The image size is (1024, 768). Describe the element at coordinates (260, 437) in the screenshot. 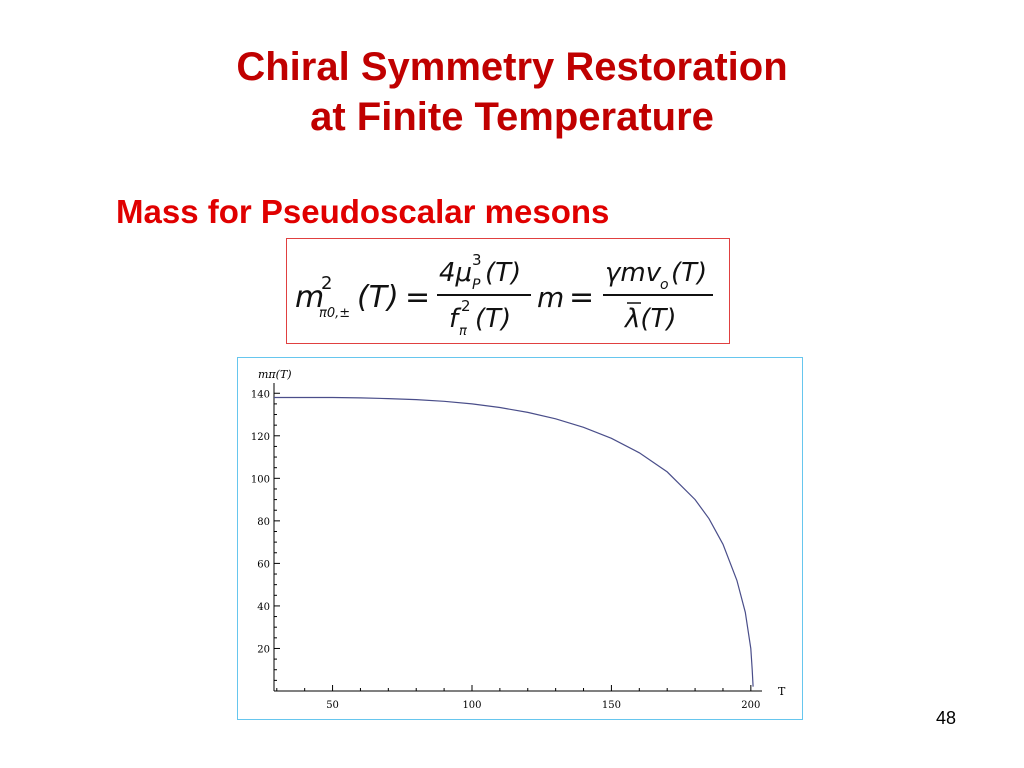

I see `y-tick-label-120: 120` at that location.